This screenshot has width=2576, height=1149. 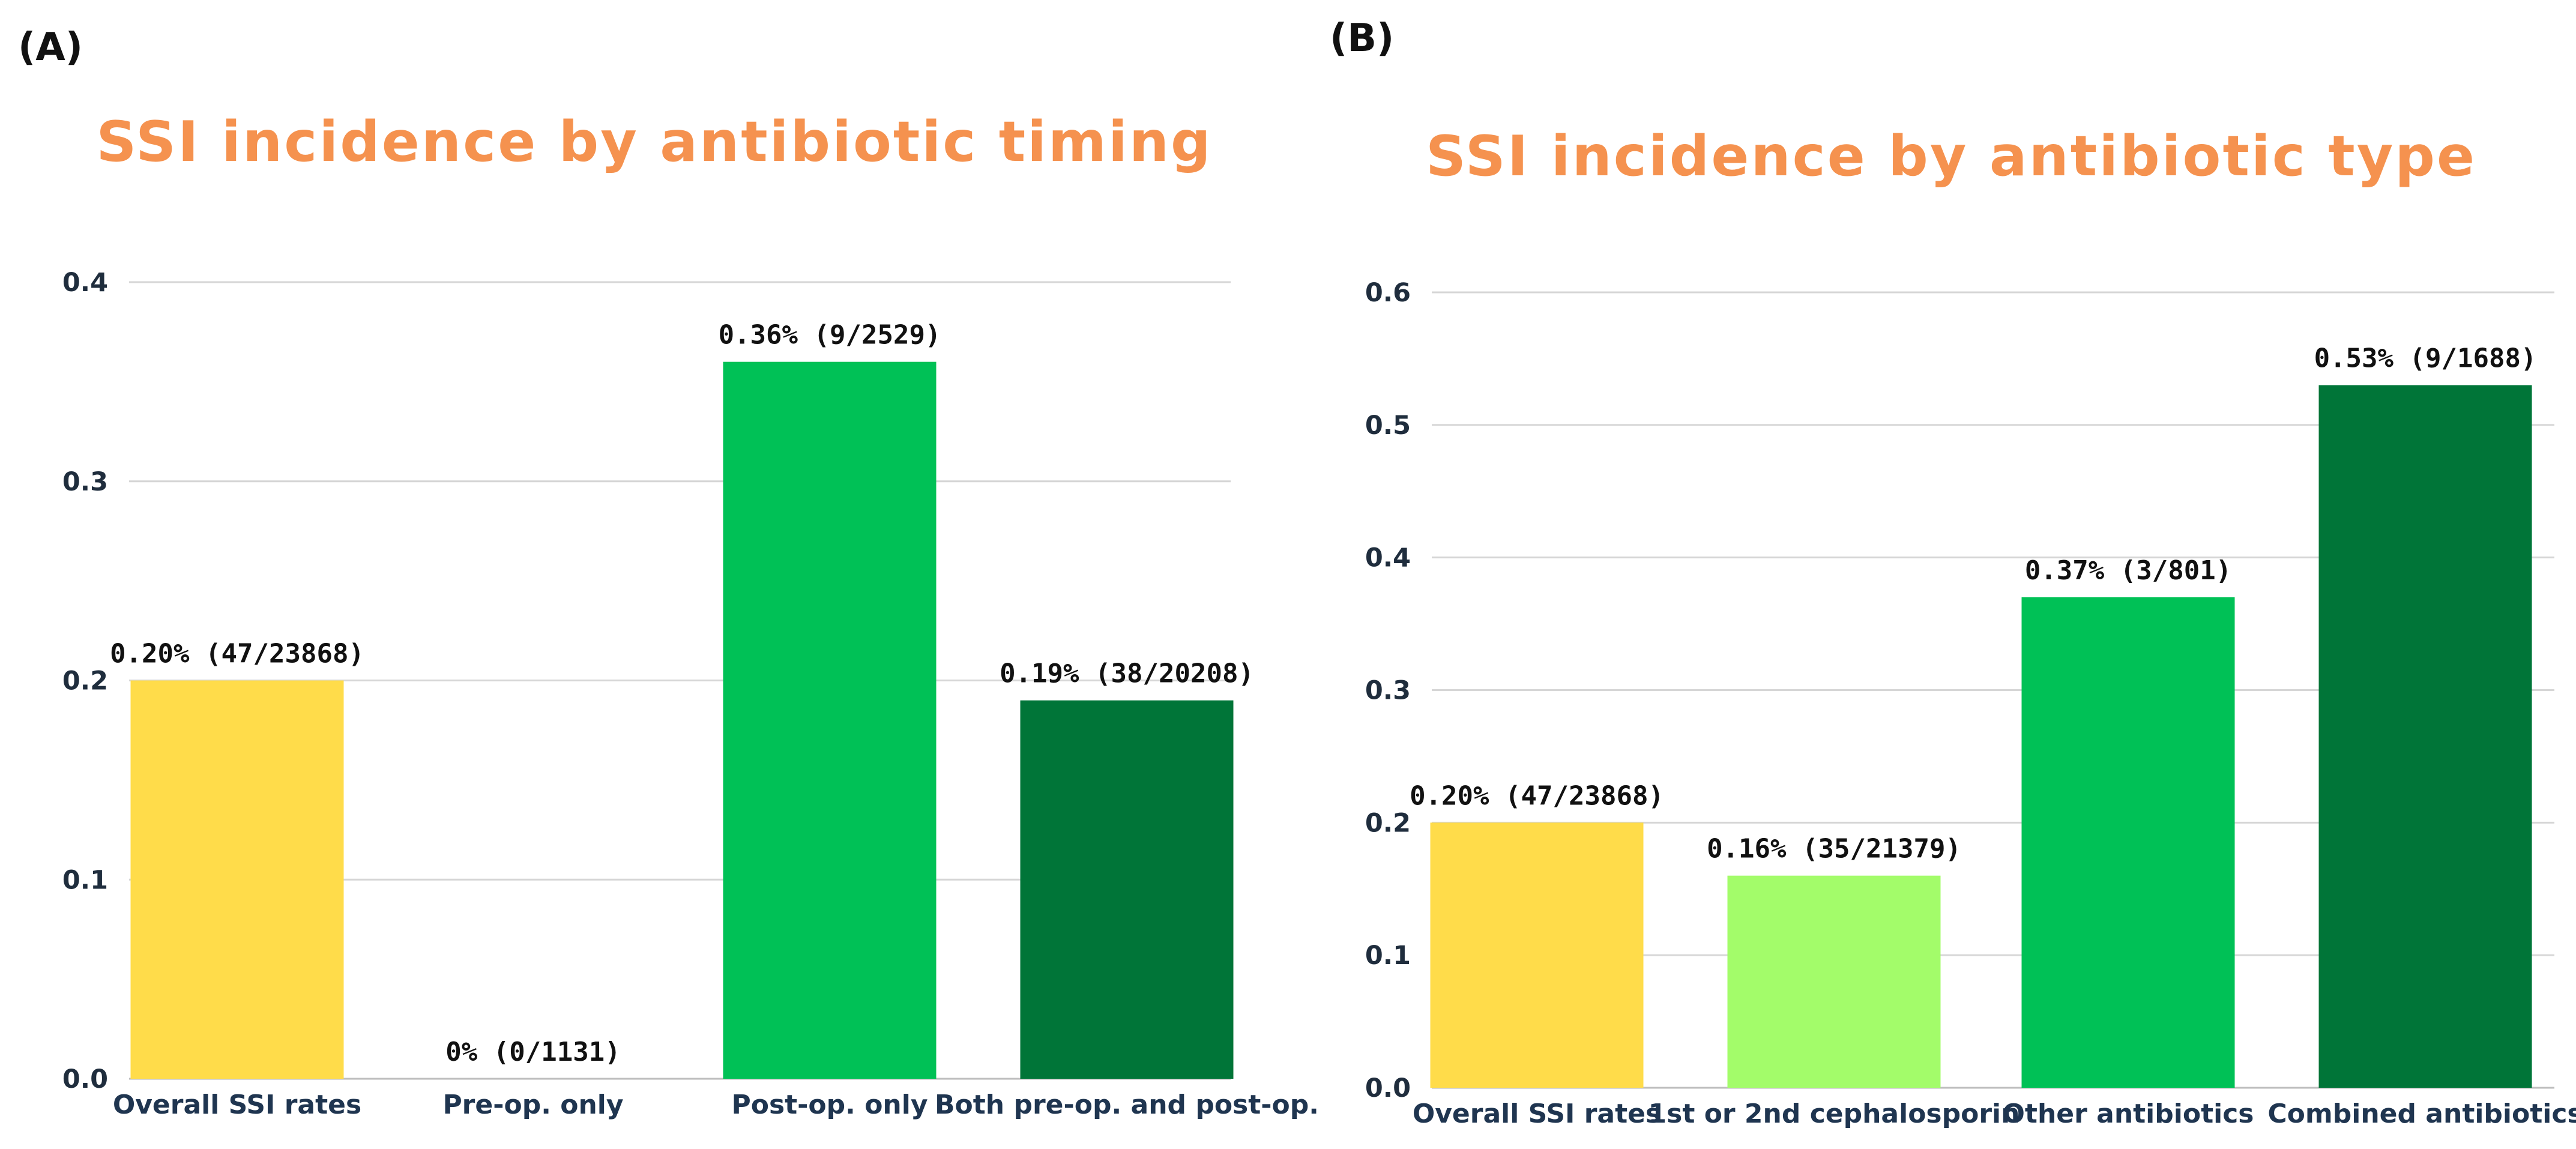 What do you see at coordinates (1388, 293) in the screenshot?
I see `y-tick-label: 0.6` at bounding box center [1388, 293].